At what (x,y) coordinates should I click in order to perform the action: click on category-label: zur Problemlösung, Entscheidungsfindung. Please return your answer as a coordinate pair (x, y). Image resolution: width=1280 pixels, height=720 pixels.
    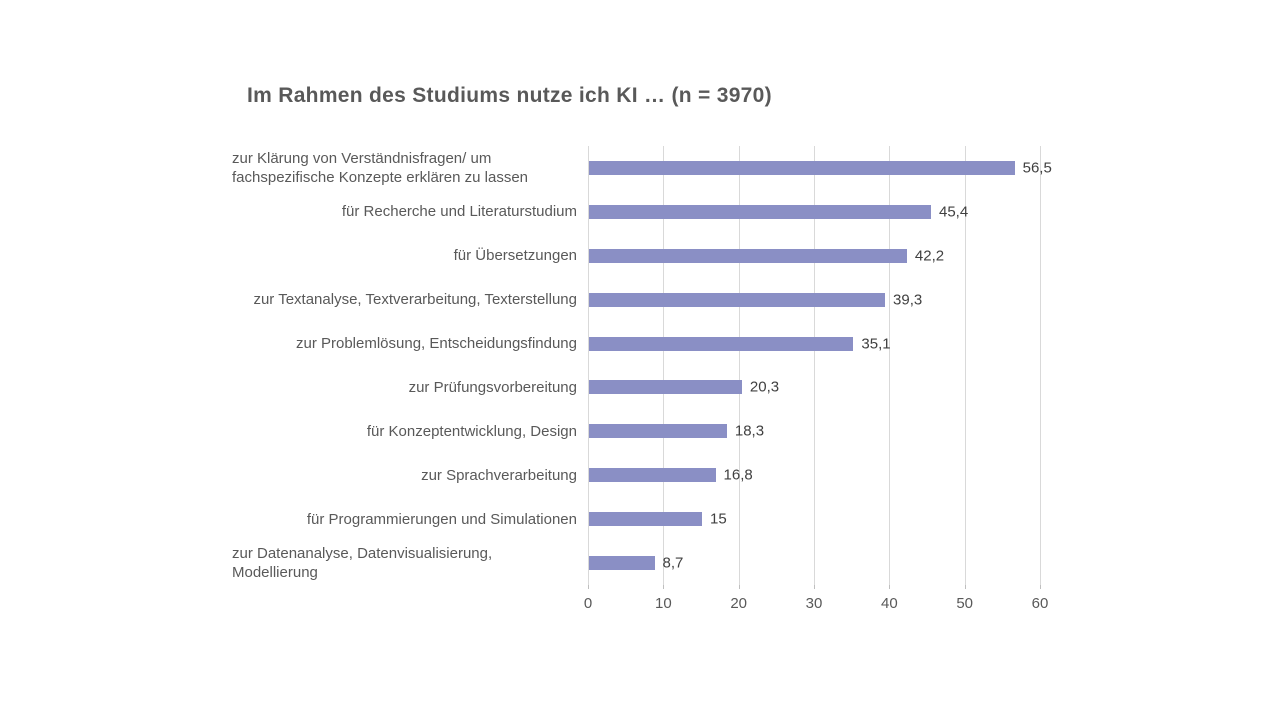
    Looking at the image, I should click on (377, 344).